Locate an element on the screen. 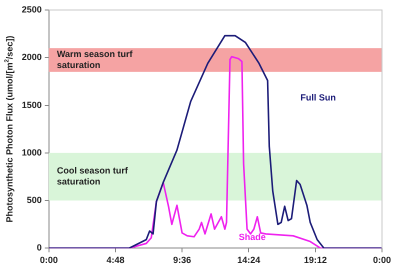  y-tick-label: 1000 is located at coordinates (32, 152).